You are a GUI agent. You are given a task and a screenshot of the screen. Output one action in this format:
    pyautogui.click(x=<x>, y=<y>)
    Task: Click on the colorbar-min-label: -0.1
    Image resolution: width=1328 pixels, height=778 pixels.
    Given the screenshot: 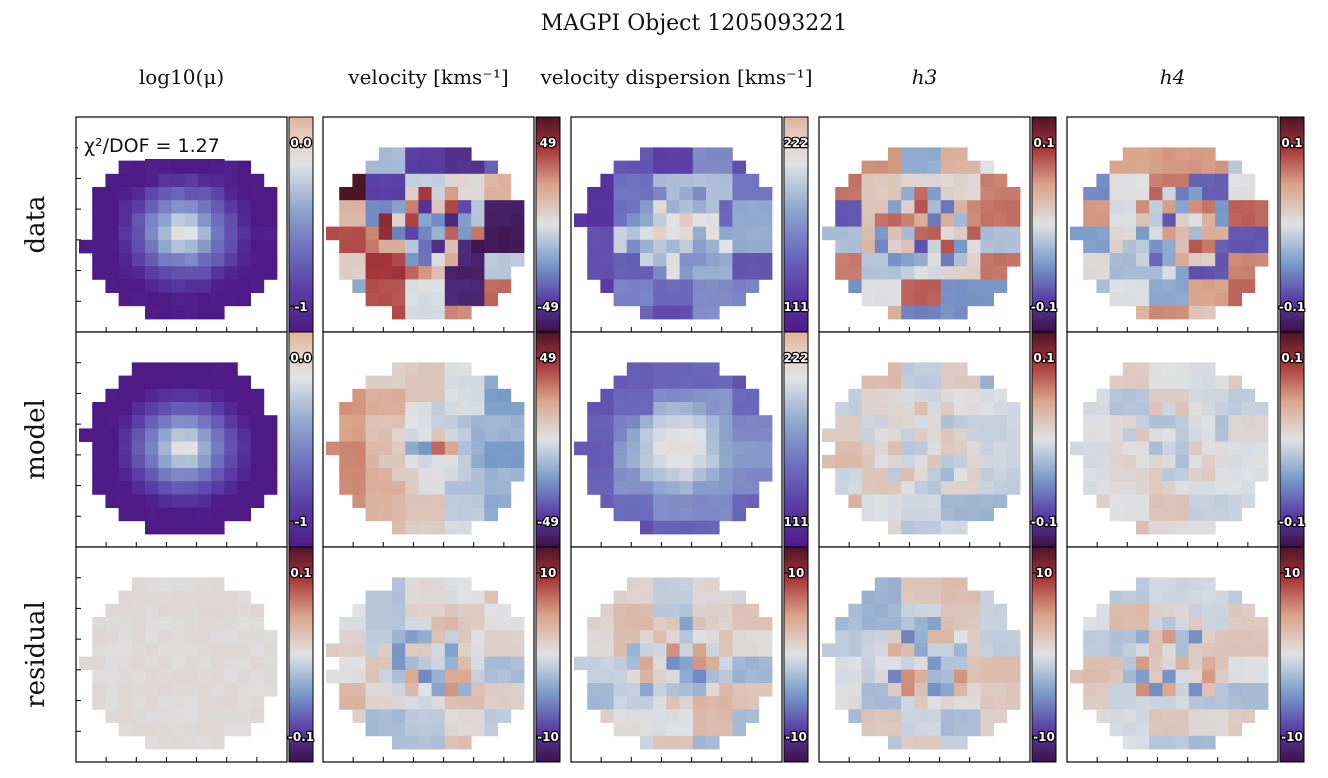 What is the action you would take?
    pyautogui.click(x=1044, y=522)
    